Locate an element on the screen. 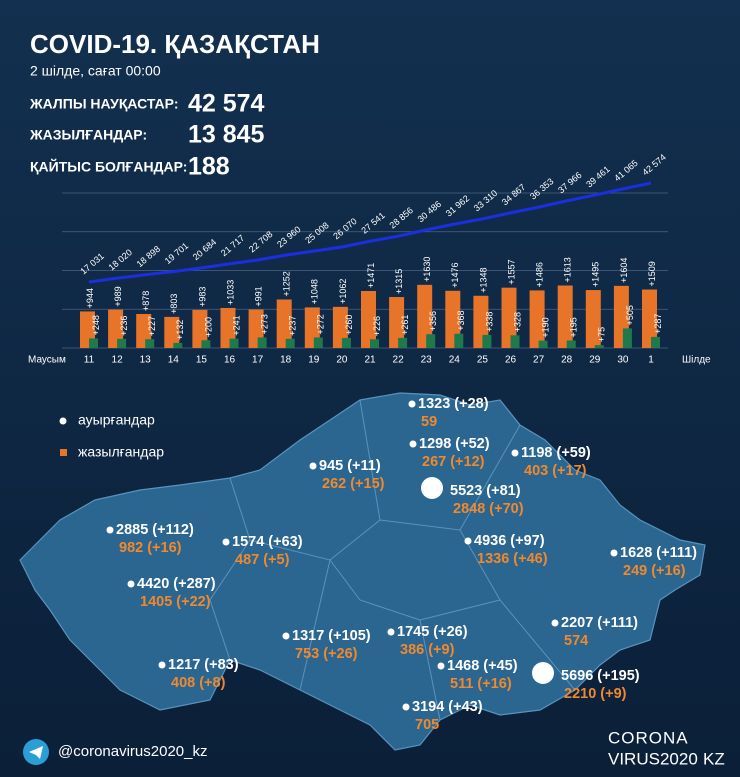  x-tick-label: 17 is located at coordinates (258, 360).